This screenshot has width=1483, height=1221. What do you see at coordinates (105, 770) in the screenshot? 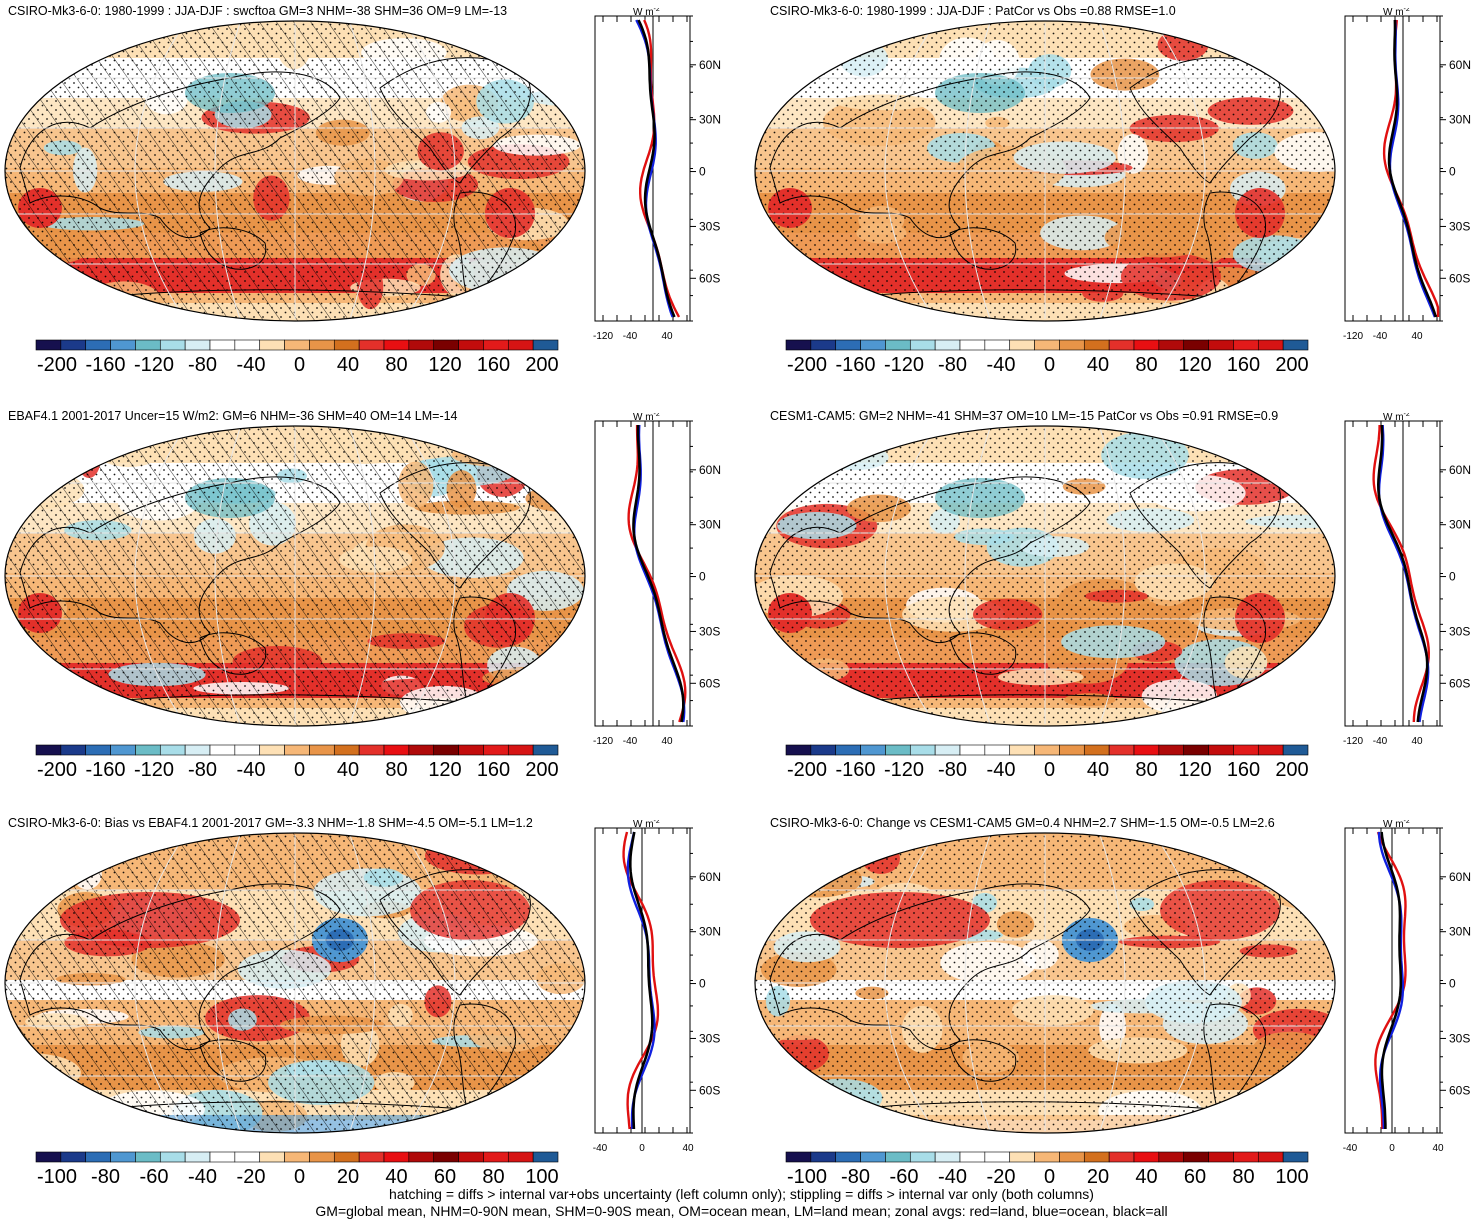
I see `colorbar-label: -160` at bounding box center [105, 770].